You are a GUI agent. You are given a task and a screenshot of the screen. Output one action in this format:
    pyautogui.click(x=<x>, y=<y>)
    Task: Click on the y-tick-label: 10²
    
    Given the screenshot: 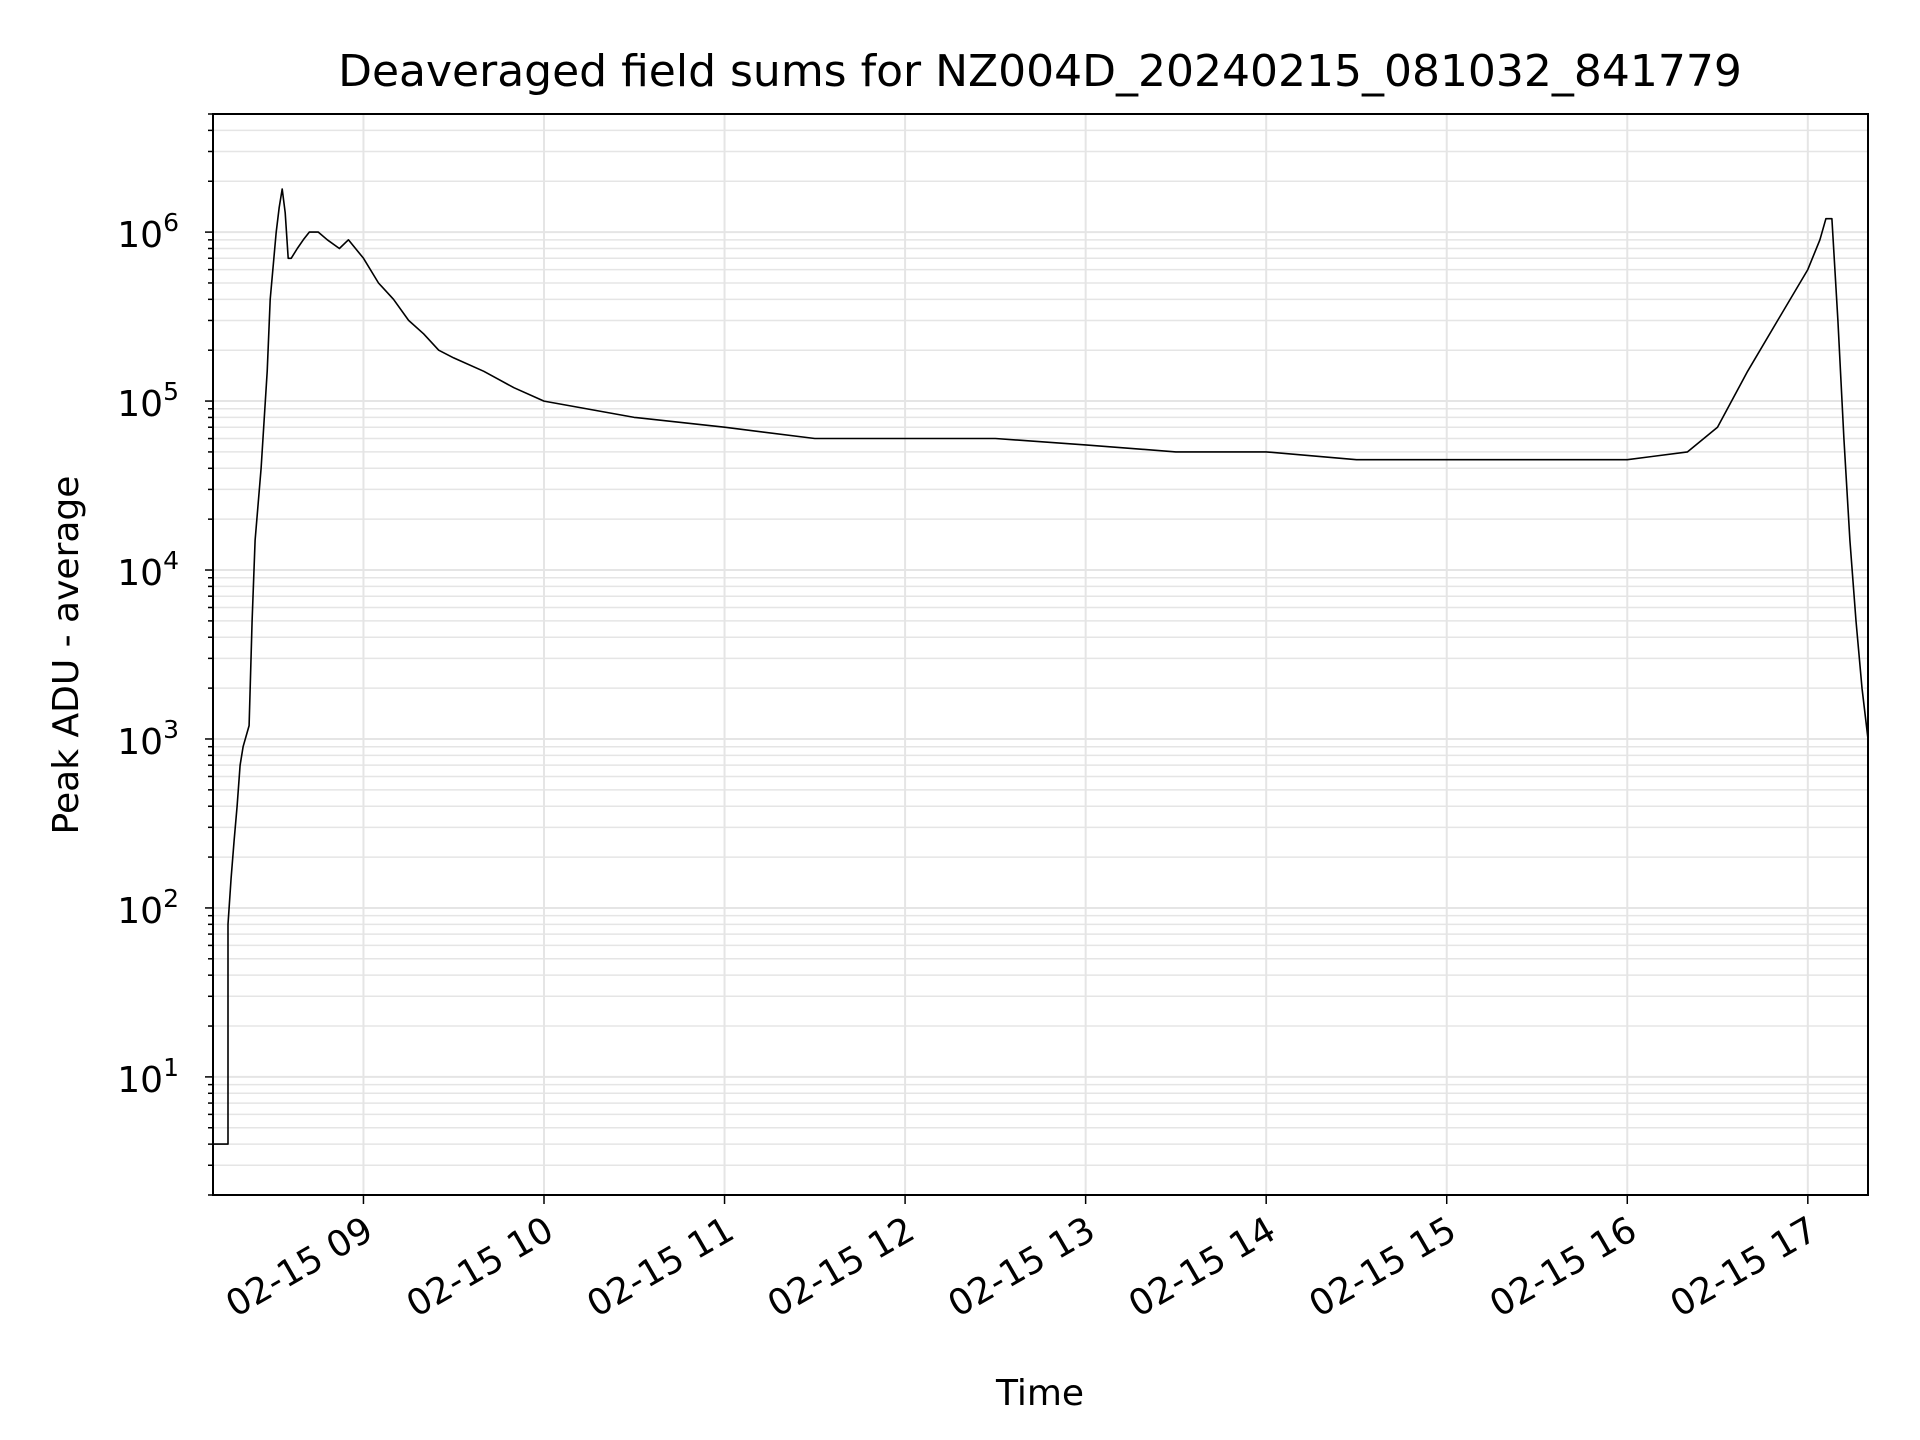 What is the action you would take?
    pyautogui.click(x=148, y=908)
    